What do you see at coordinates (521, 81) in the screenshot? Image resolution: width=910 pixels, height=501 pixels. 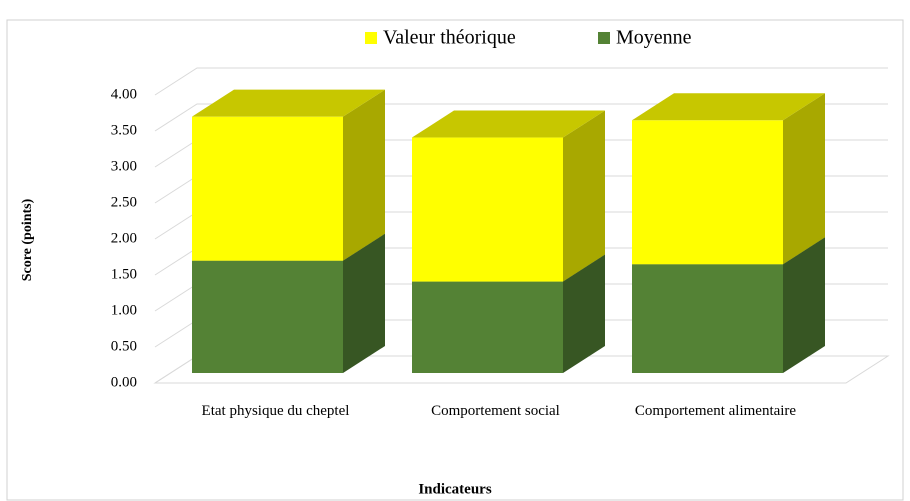 I see `grid-line` at bounding box center [521, 81].